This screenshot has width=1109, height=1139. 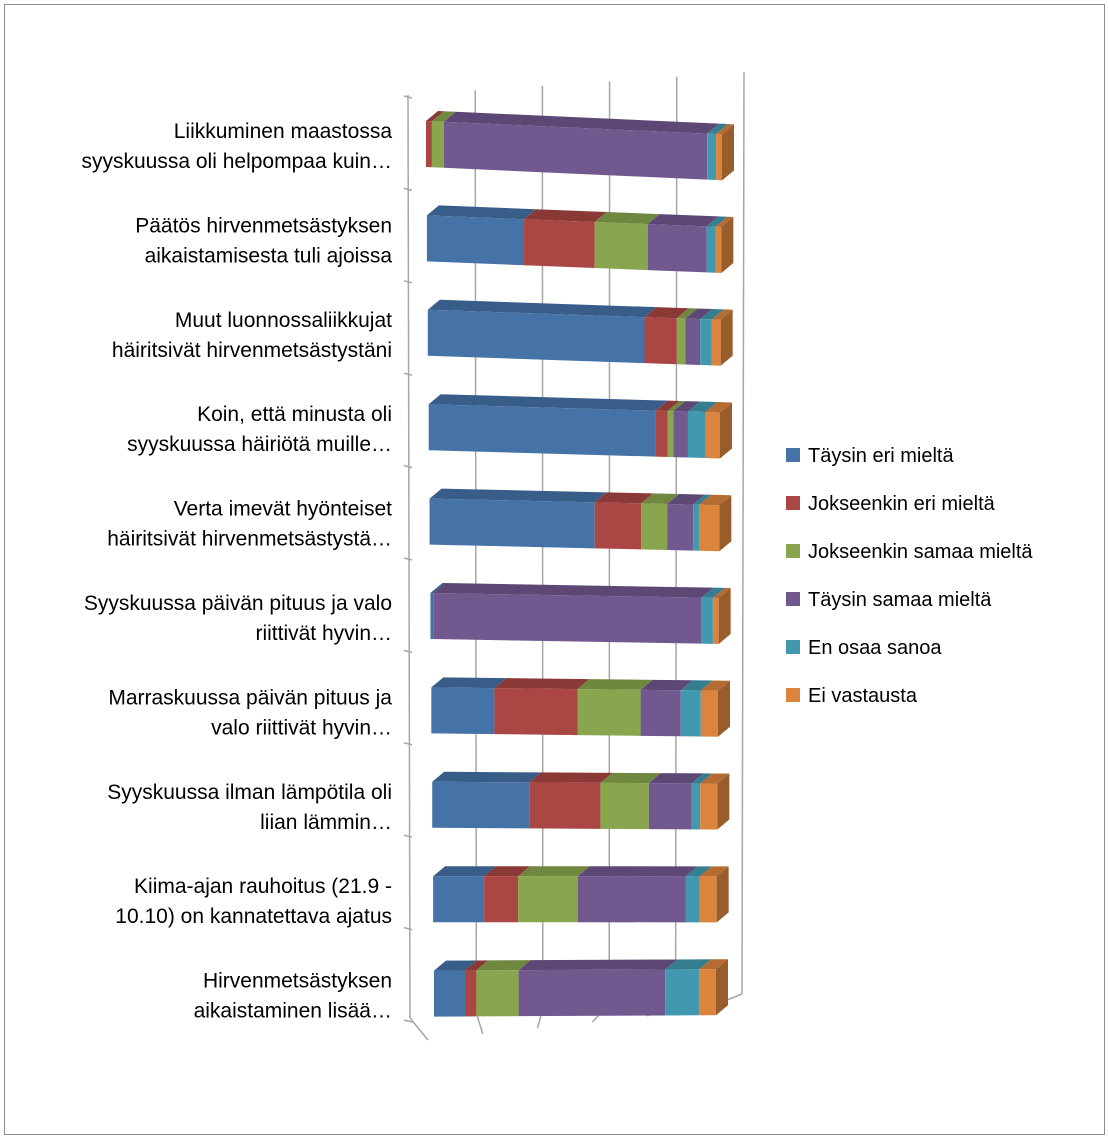 I want to click on category-label-9-line-2: 10.10) on kannatettava ajatus, so click(x=253, y=916).